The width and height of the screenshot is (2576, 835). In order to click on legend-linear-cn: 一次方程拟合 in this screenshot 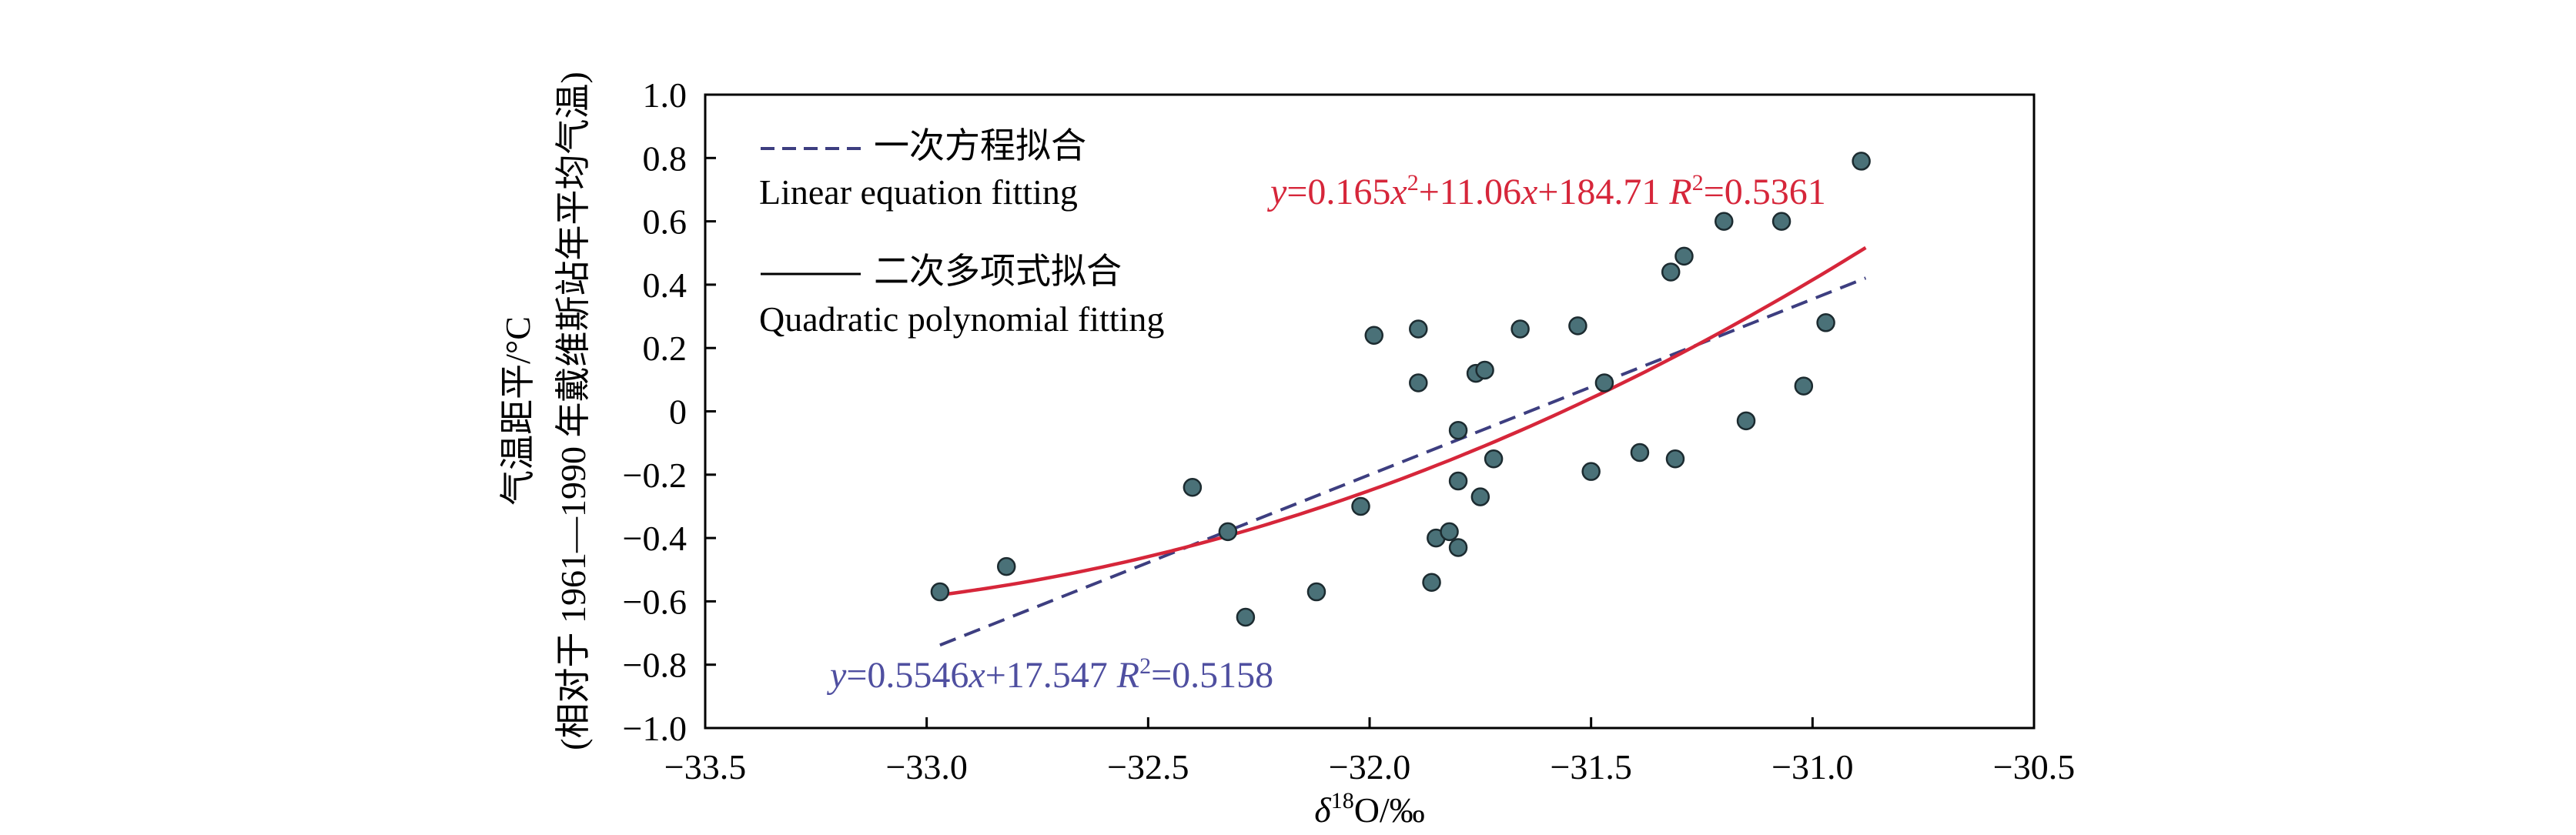, I will do `click(980, 145)`.